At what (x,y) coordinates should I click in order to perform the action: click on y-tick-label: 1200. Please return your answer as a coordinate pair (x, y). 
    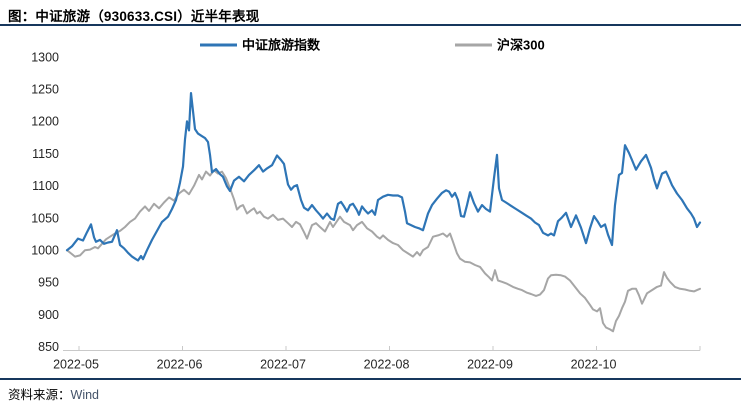
    Looking at the image, I should click on (45, 122).